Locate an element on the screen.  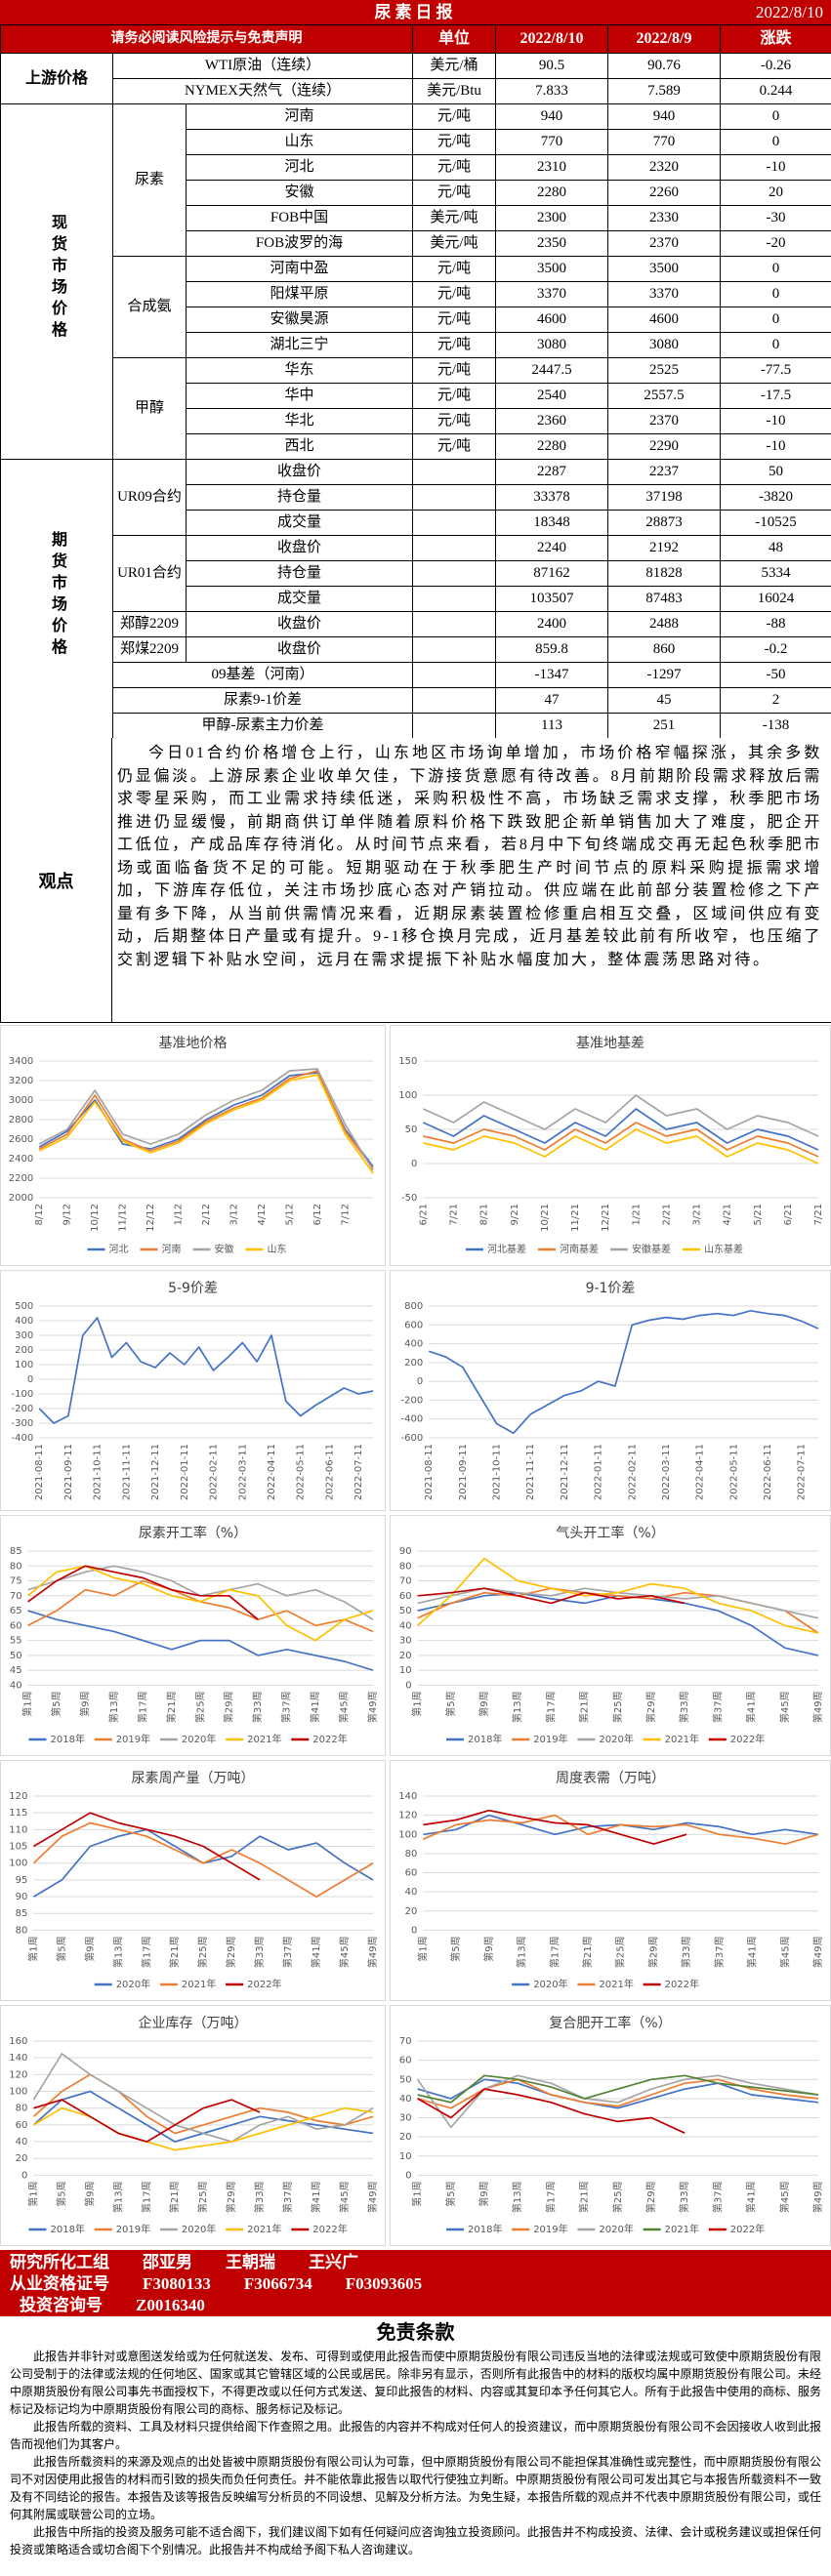
row-value: 2488 is located at coordinates (664, 624).